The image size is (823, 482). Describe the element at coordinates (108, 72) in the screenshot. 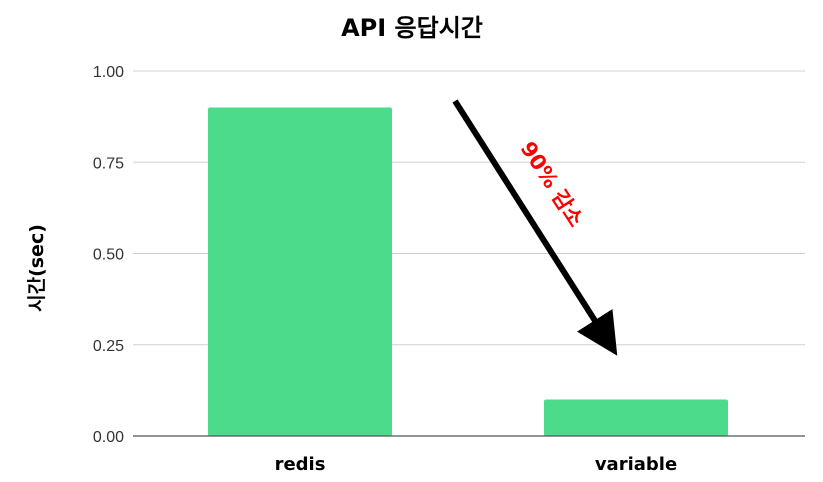

I see `y-tick-label: 1.00` at that location.